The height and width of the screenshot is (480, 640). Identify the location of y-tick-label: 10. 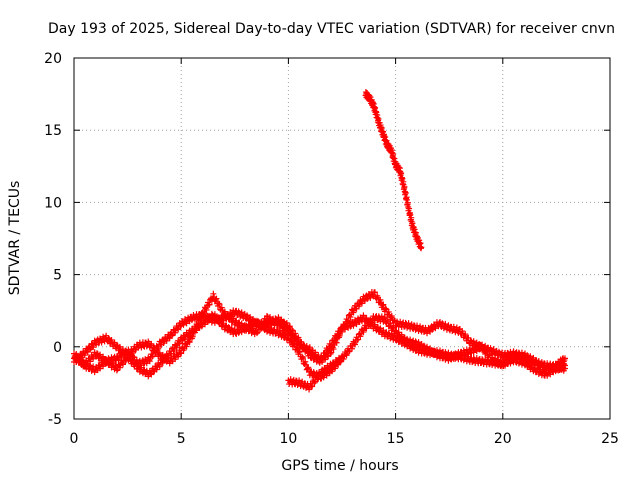
(53, 203).